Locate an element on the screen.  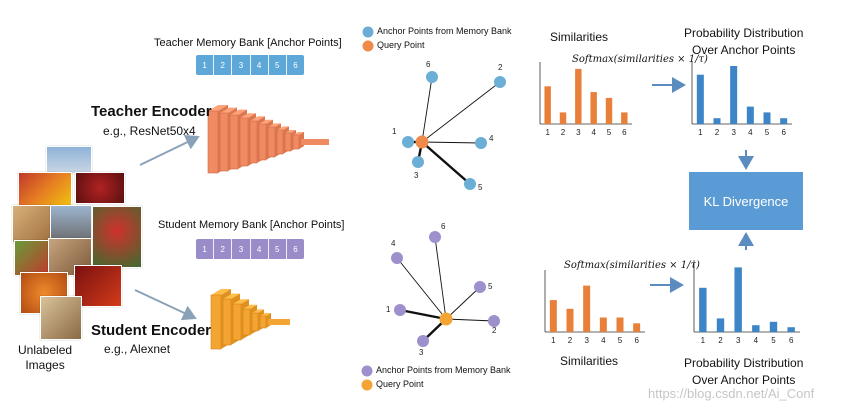
anchor-label: 5 is located at coordinates (490, 286).